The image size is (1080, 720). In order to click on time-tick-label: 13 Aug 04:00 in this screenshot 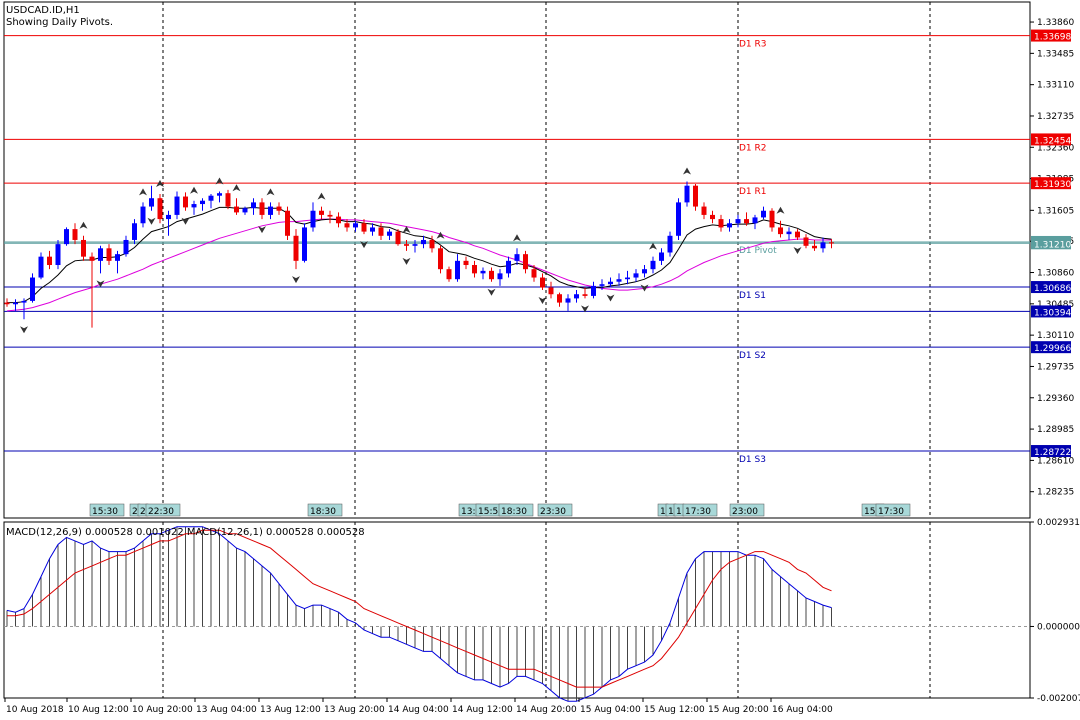, I will do `click(226, 710)`.